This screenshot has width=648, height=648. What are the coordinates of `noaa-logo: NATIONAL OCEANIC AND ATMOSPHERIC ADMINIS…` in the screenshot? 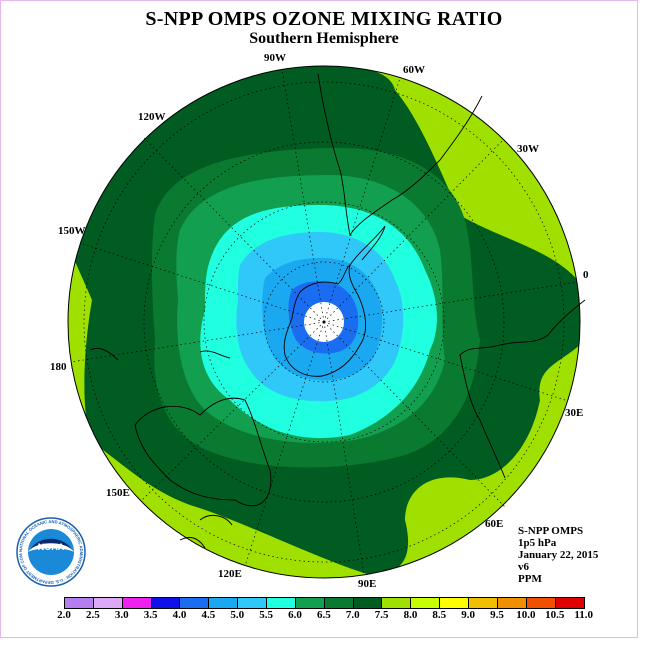 It's located at (51, 552).